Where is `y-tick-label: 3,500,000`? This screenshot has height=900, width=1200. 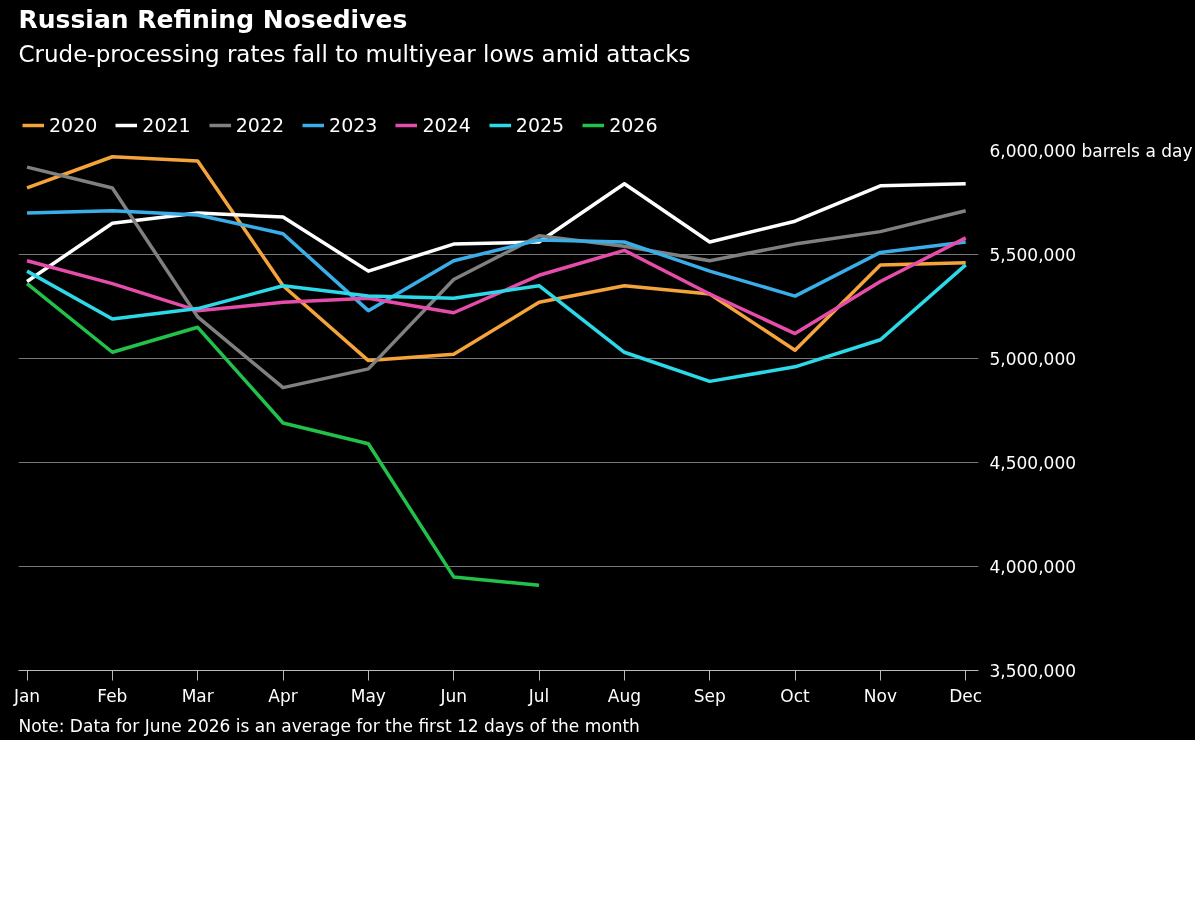
y-tick-label: 3,500,000 is located at coordinates (1033, 670).